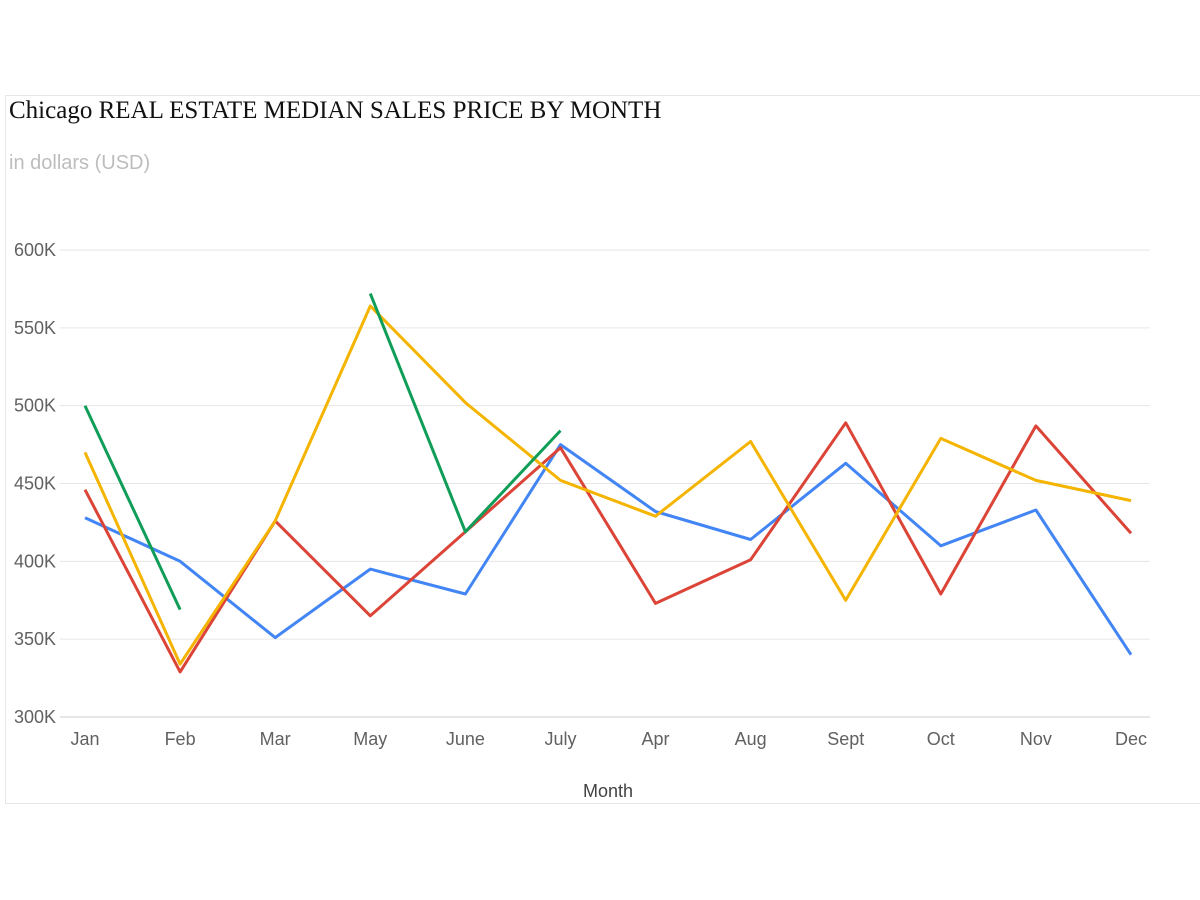 Image resolution: width=1200 pixels, height=900 pixels. I want to click on x-tick-label: Feb, so click(180, 739).